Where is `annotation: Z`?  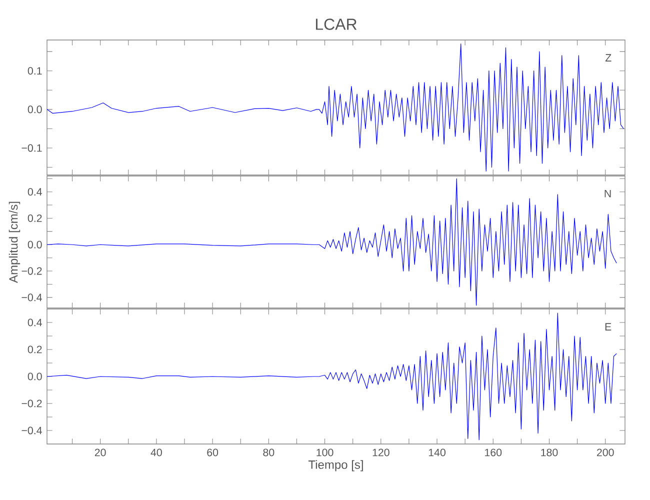 annotation: Z is located at coordinates (608, 58).